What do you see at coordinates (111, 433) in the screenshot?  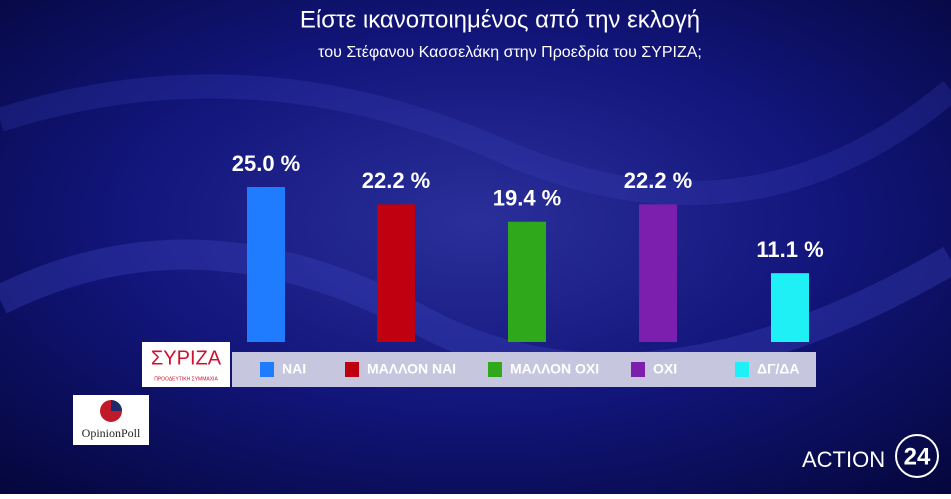 I see `pollster-logo: OpinionPoll` at bounding box center [111, 433].